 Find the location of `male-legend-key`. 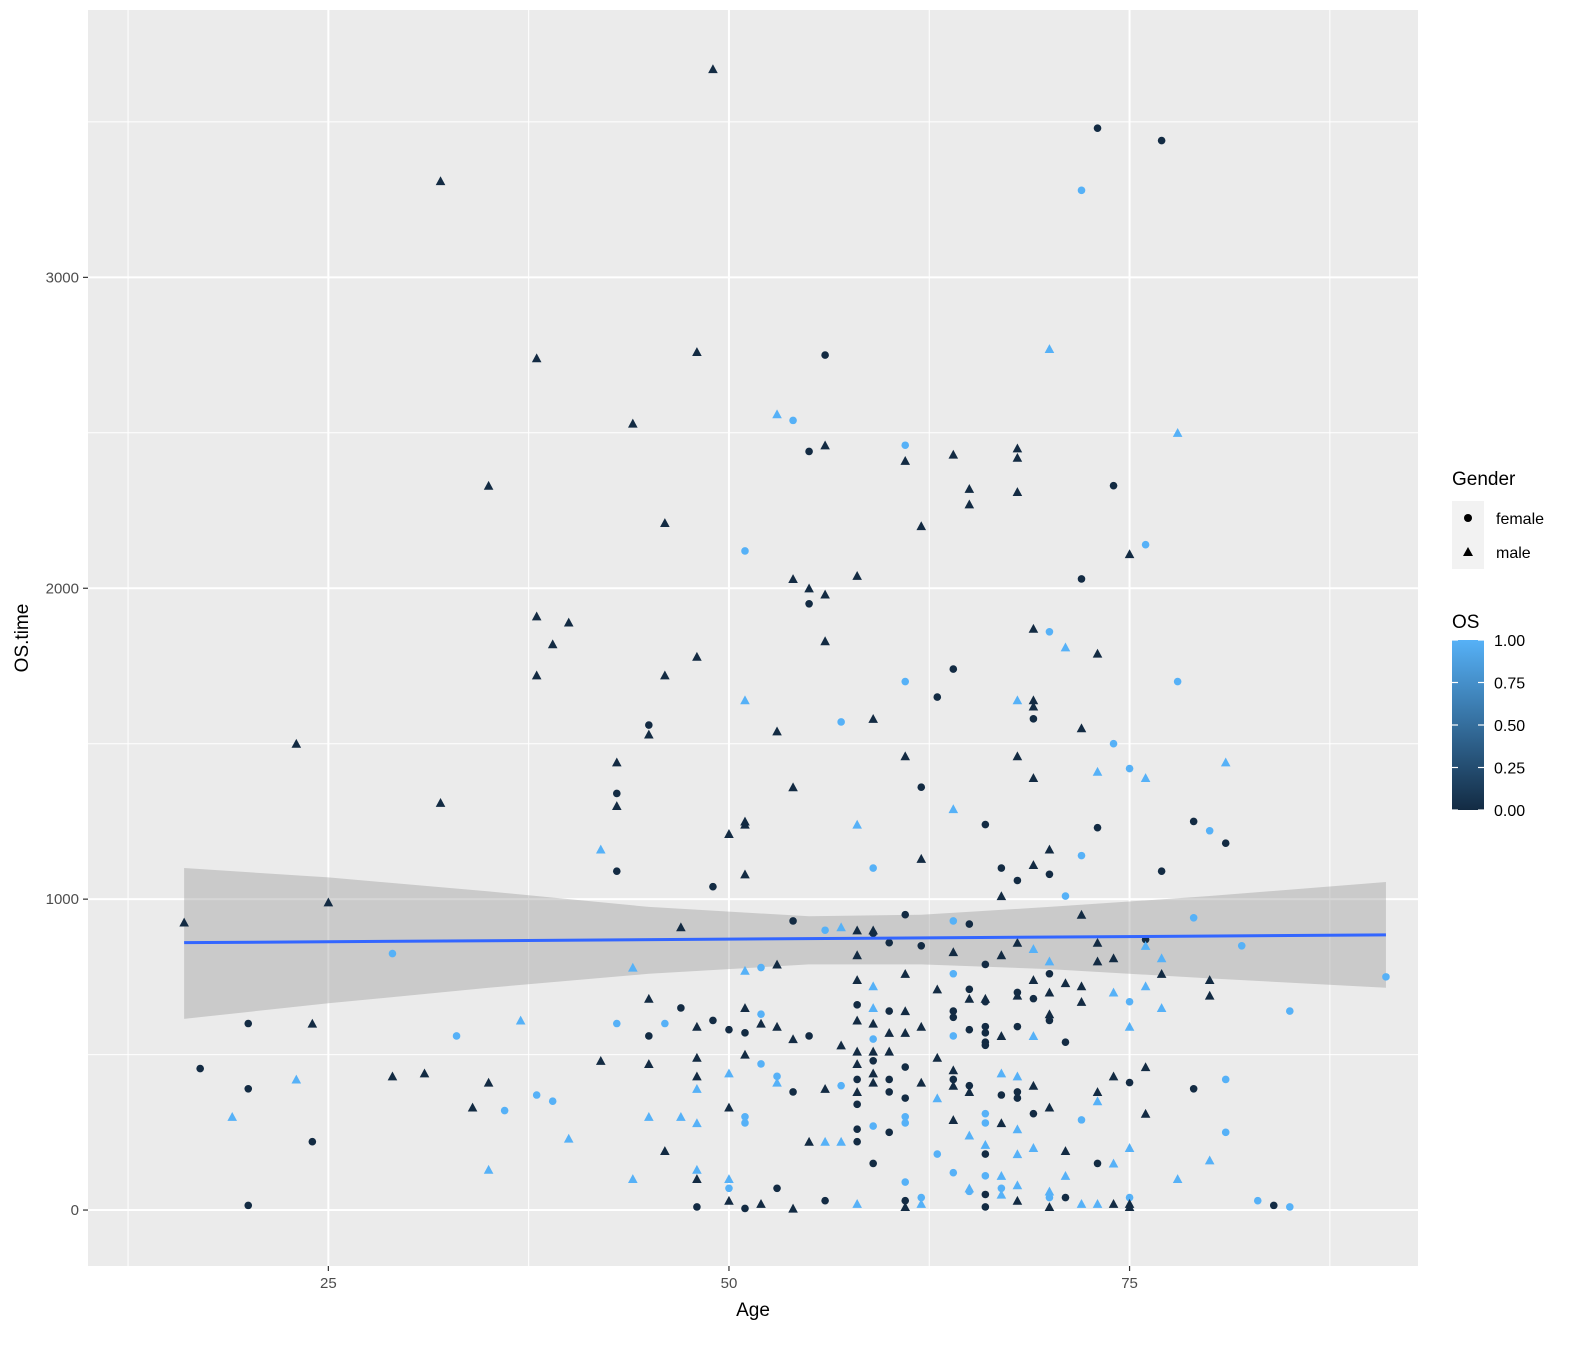

male-legend-key is located at coordinates (1468, 551).